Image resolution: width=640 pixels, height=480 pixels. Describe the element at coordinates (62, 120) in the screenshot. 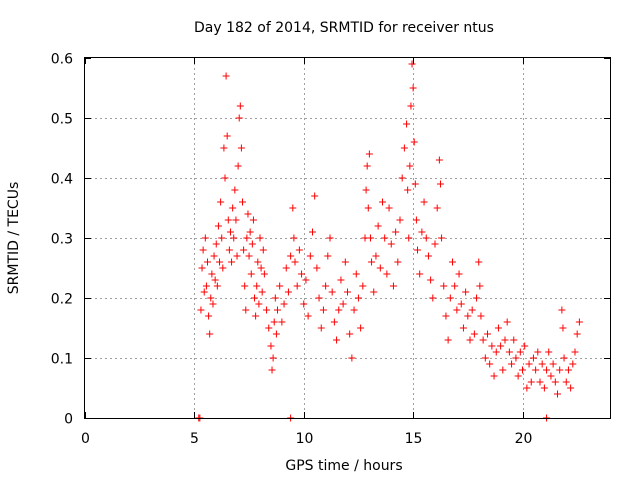

I see `y-tick-label: 0.5` at that location.